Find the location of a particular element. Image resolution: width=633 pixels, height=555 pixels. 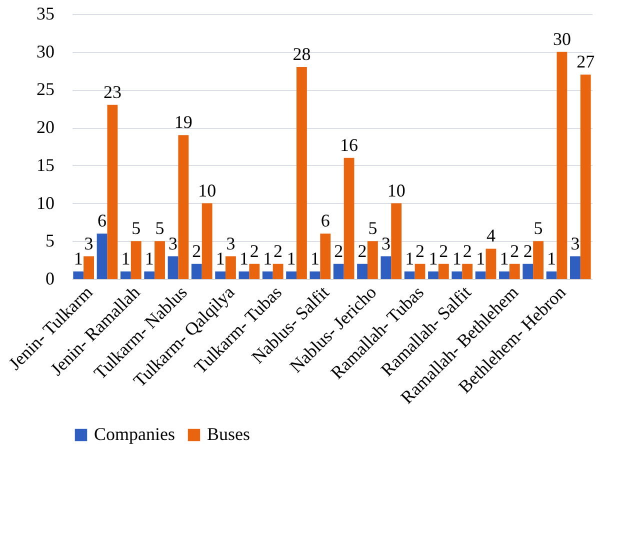

y-tick-label: 30 is located at coordinates (45, 51).